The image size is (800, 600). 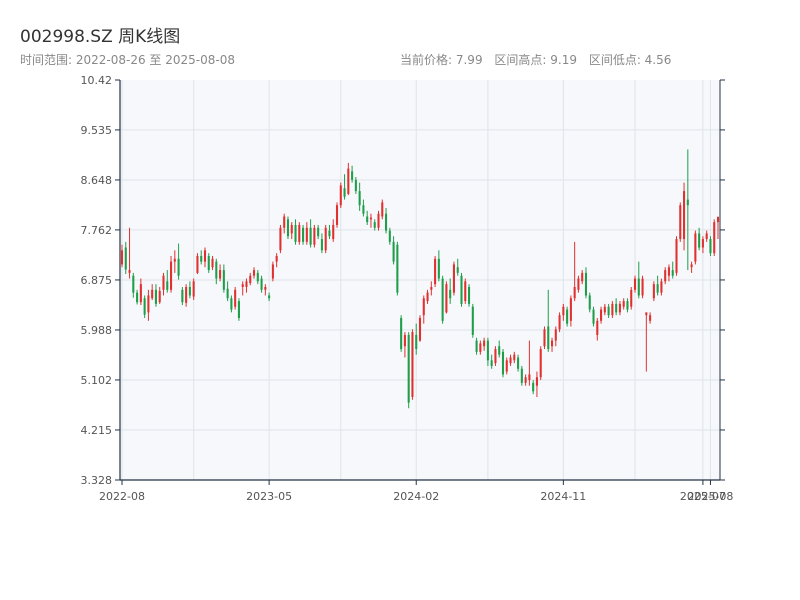 What do you see at coordinates (416, 496) in the screenshot?
I see `x-tick-label: 2024-02` at bounding box center [416, 496].